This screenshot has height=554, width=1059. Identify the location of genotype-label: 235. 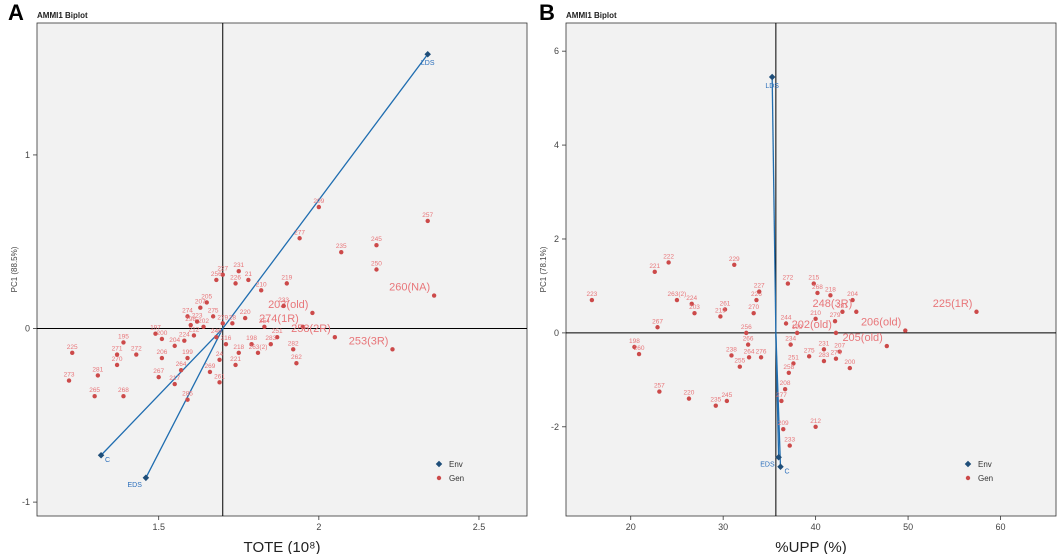
(341, 246).